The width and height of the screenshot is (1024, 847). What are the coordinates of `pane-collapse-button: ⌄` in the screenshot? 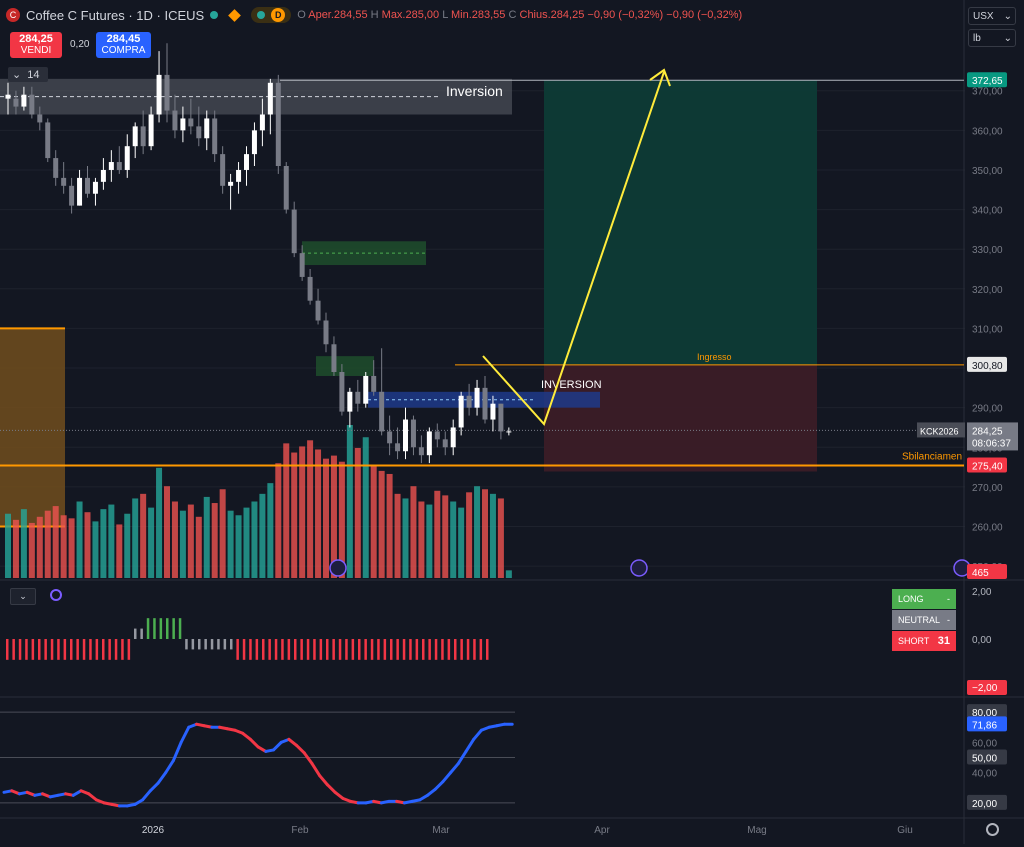 It's located at (23, 596).